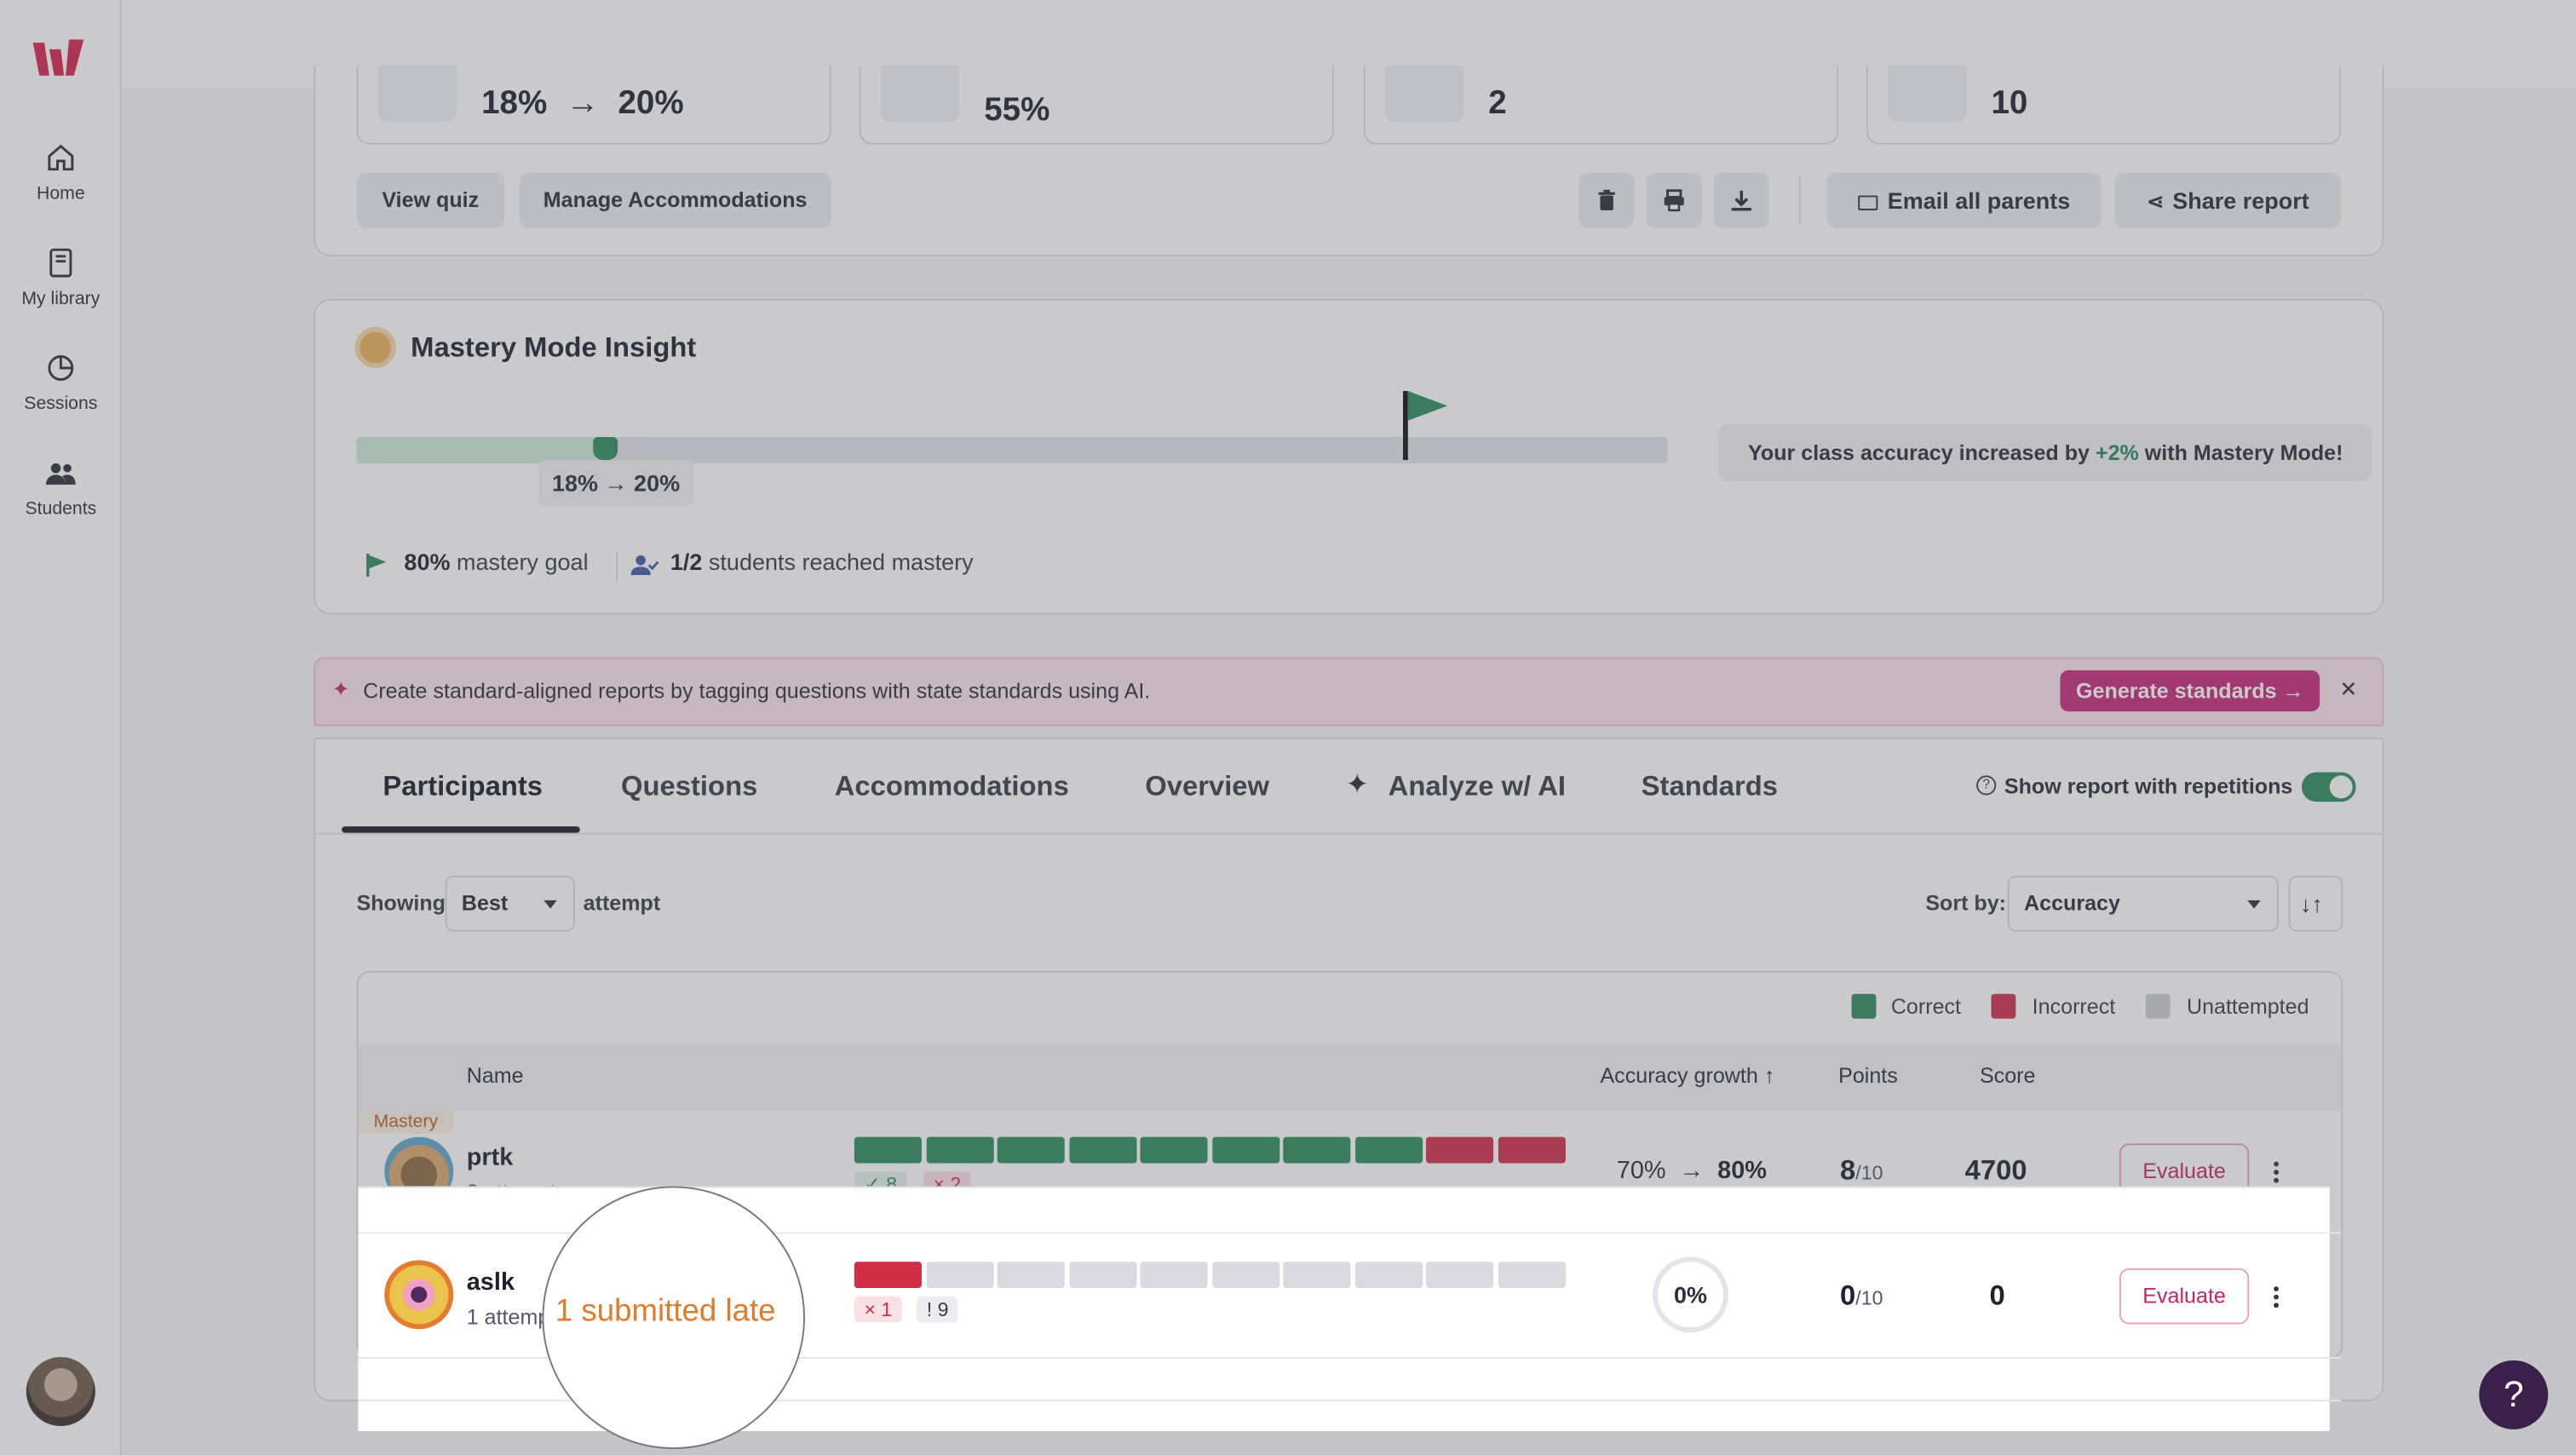 Image resolution: width=2576 pixels, height=1455 pixels. What do you see at coordinates (2104, 105) in the screenshot?
I see `stat-questions: 10` at bounding box center [2104, 105].